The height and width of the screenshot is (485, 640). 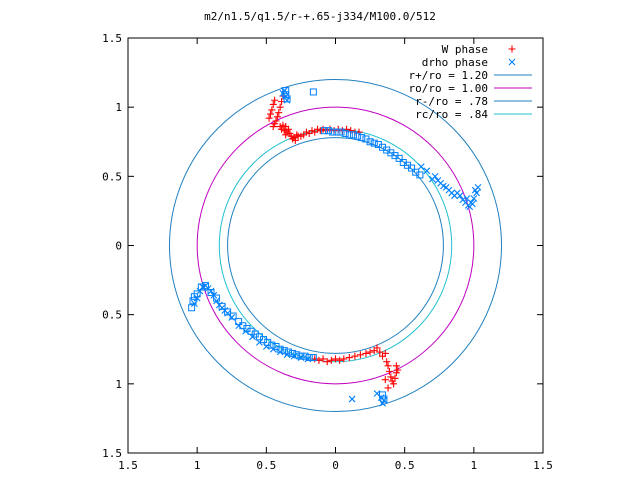 I want to click on legend-label: r+/ro = 1.20, so click(x=448, y=75).